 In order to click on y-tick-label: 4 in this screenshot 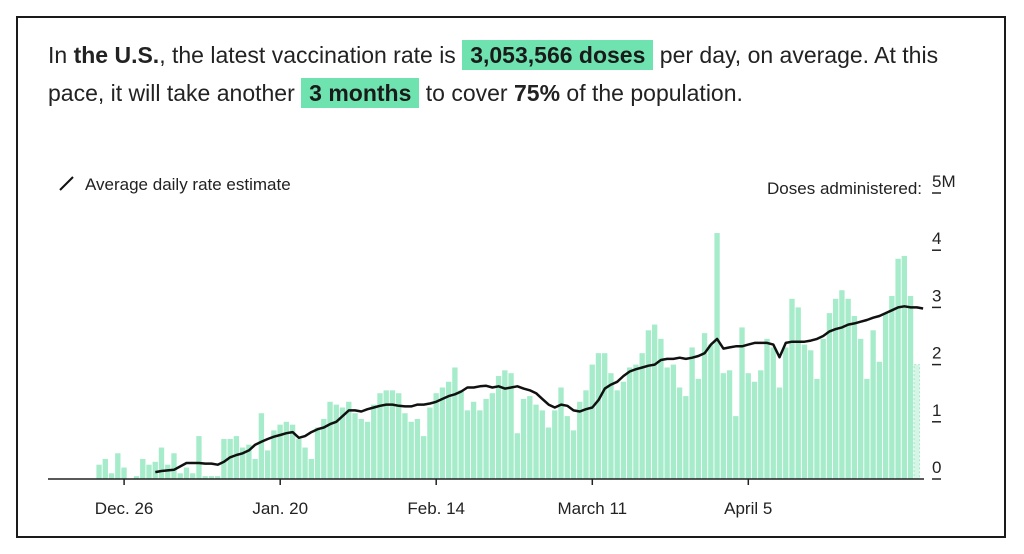, I will do `click(936, 238)`.